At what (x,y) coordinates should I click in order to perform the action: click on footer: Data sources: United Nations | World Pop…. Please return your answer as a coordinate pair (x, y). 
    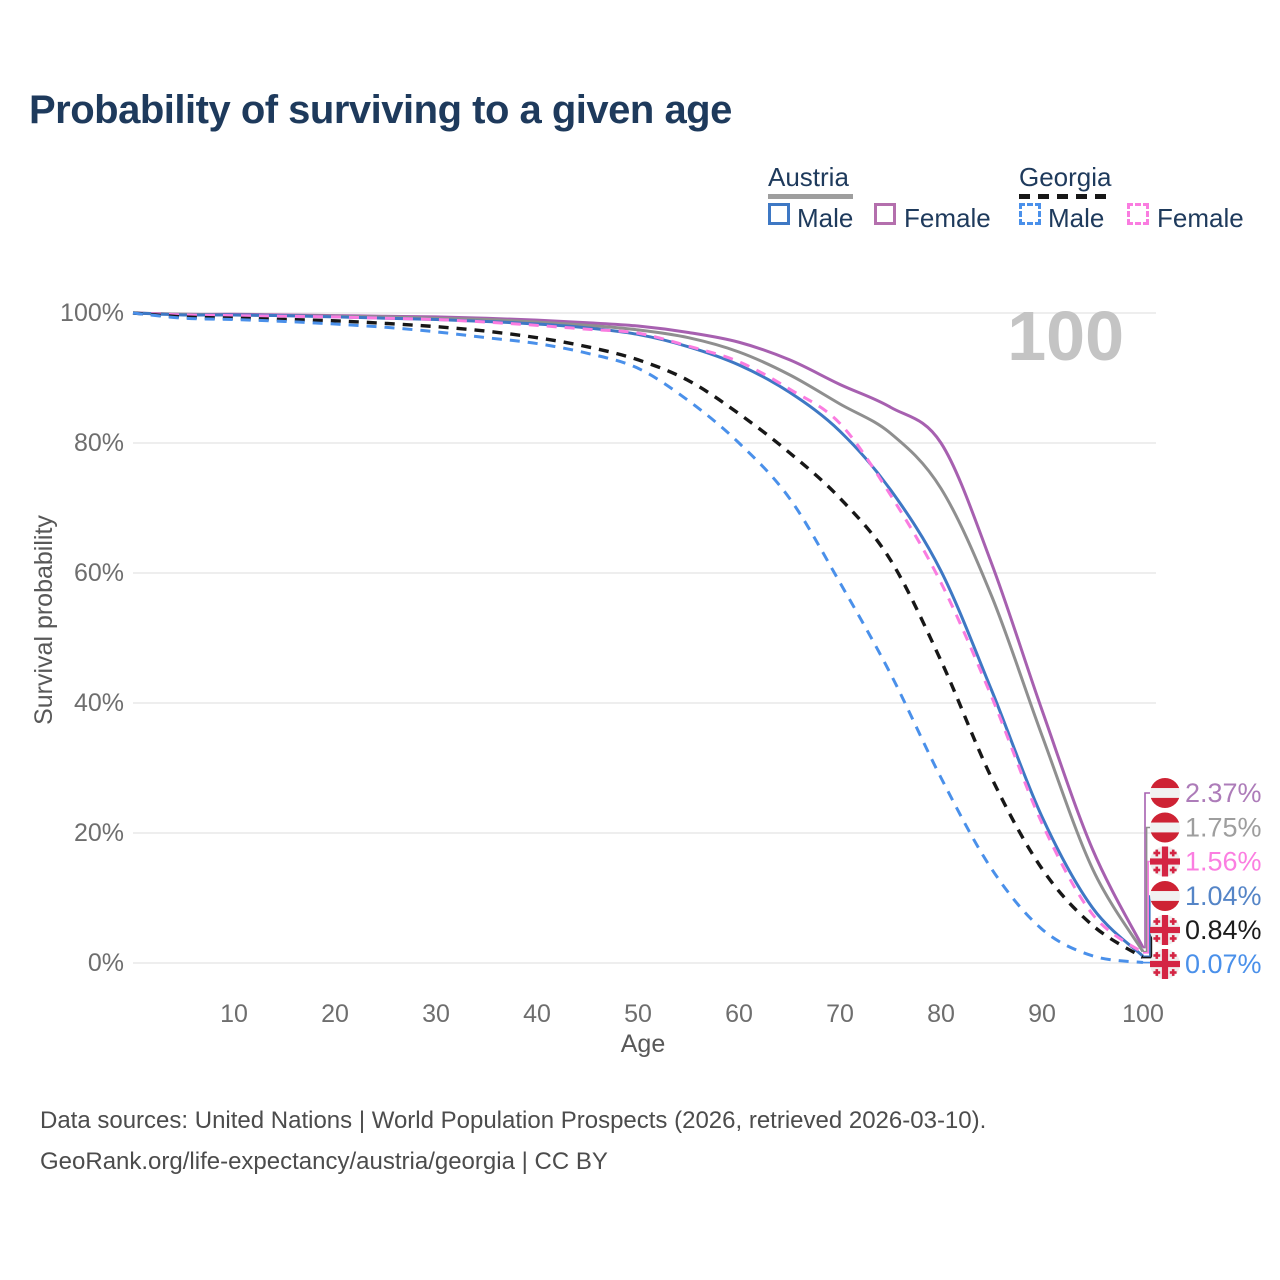
    Looking at the image, I should click on (513, 1141).